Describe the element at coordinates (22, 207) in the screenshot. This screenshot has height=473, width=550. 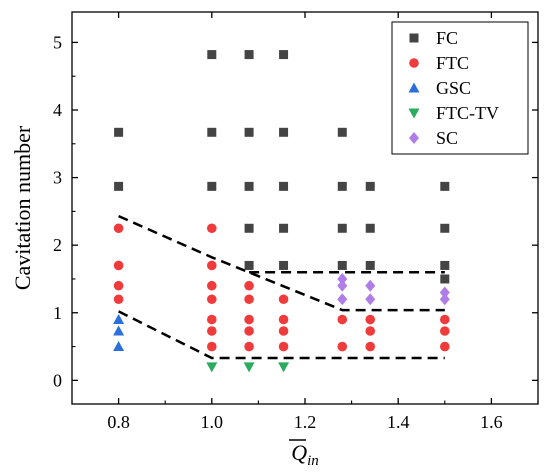
I see `y-axis-title: Cavitation number` at that location.